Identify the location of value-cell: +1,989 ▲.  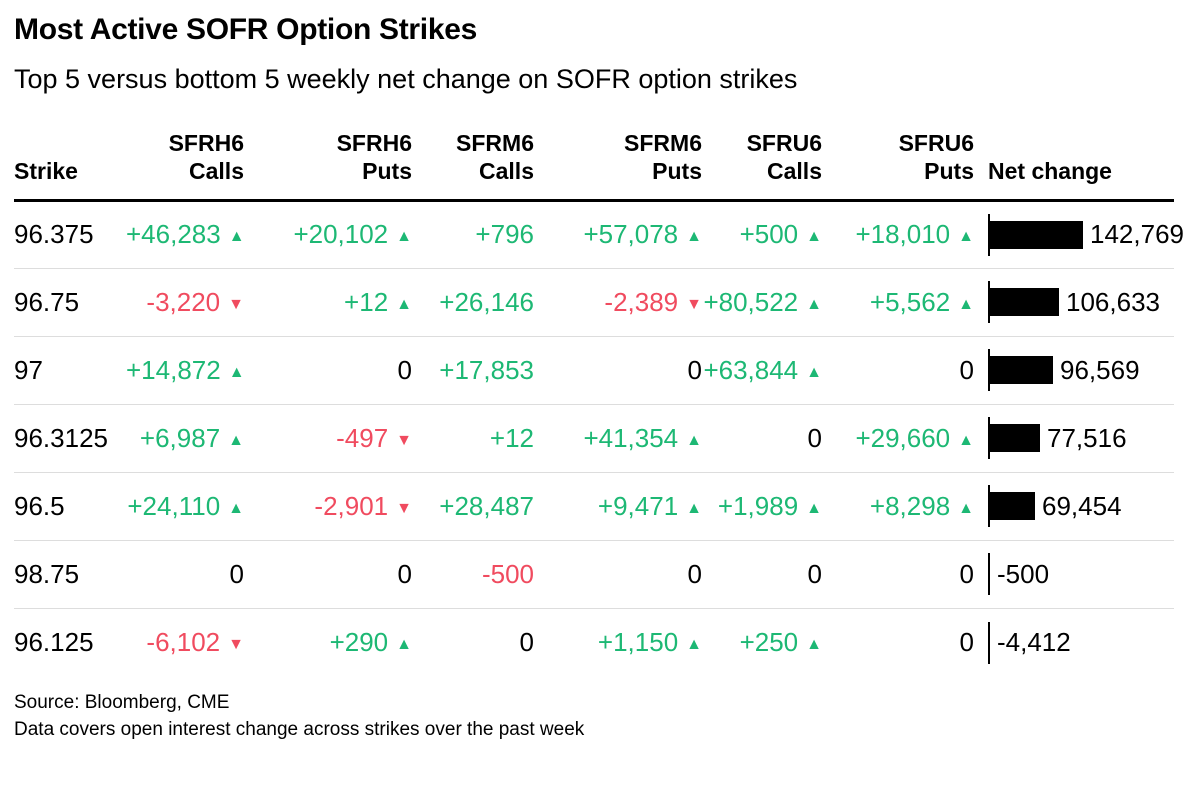
(762, 506).